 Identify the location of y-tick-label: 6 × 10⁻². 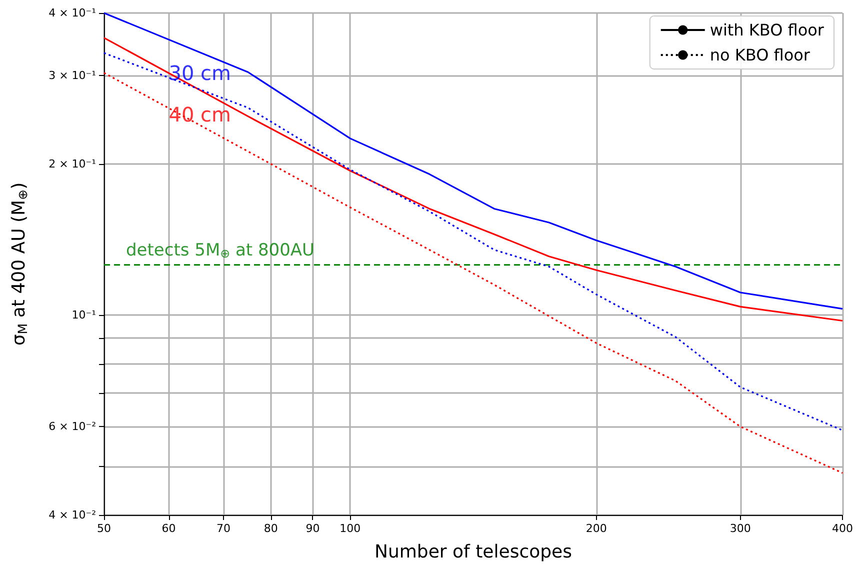
(72, 427).